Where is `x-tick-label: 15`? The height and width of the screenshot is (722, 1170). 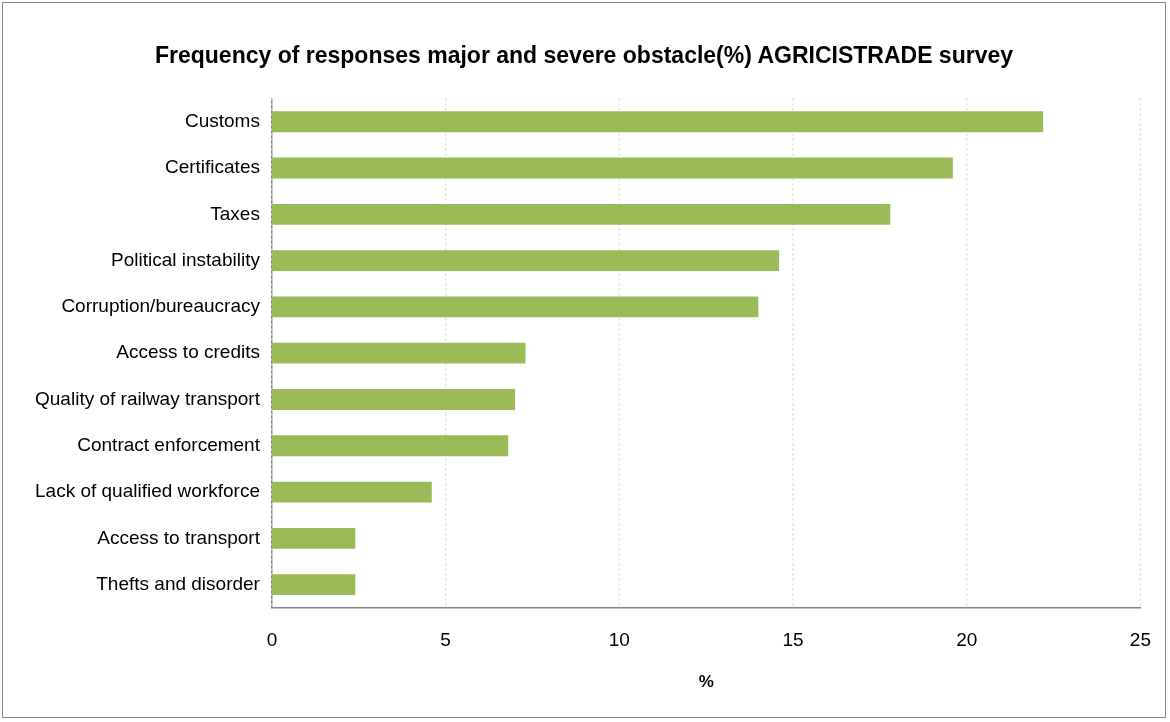
x-tick-label: 15 is located at coordinates (793, 640).